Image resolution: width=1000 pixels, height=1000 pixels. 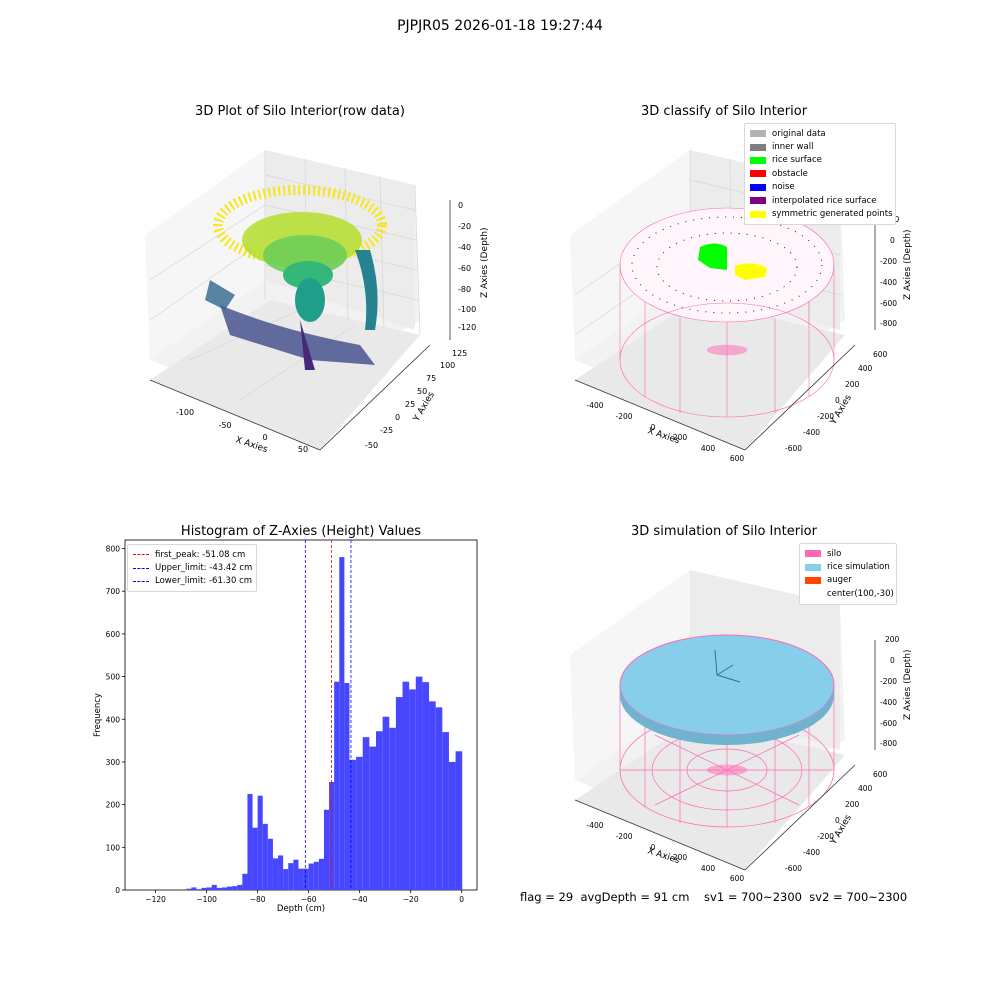 I want to click on x-tick-label: −60, so click(x=309, y=899).